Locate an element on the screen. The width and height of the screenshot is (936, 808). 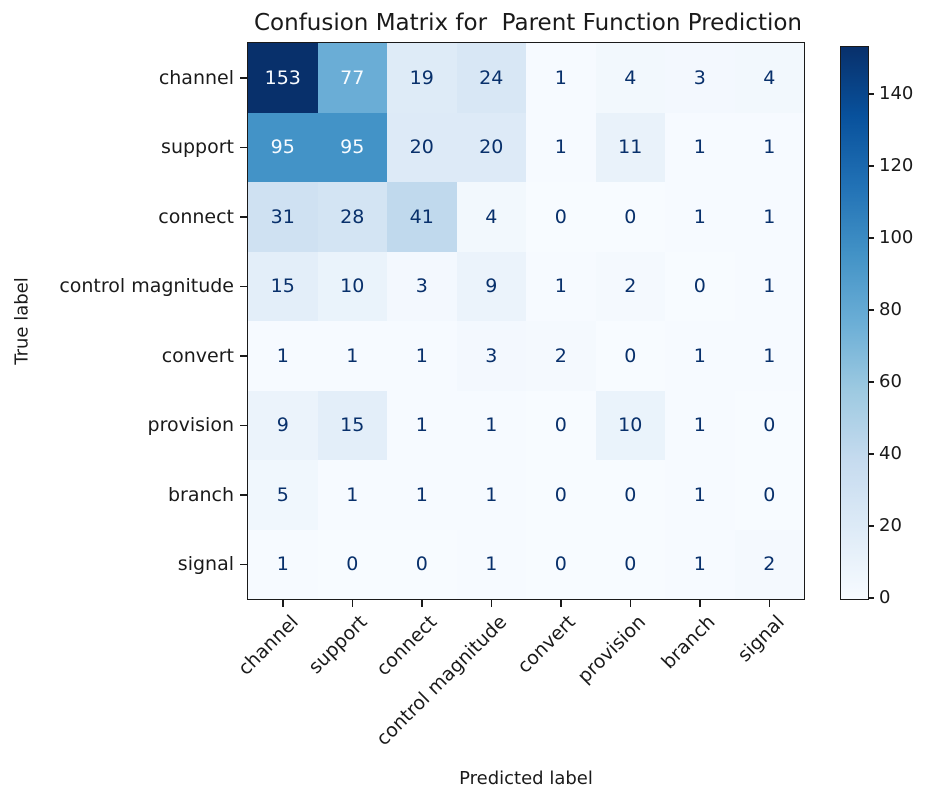
colorbar-tick-label: 100 is located at coordinates (896, 237).